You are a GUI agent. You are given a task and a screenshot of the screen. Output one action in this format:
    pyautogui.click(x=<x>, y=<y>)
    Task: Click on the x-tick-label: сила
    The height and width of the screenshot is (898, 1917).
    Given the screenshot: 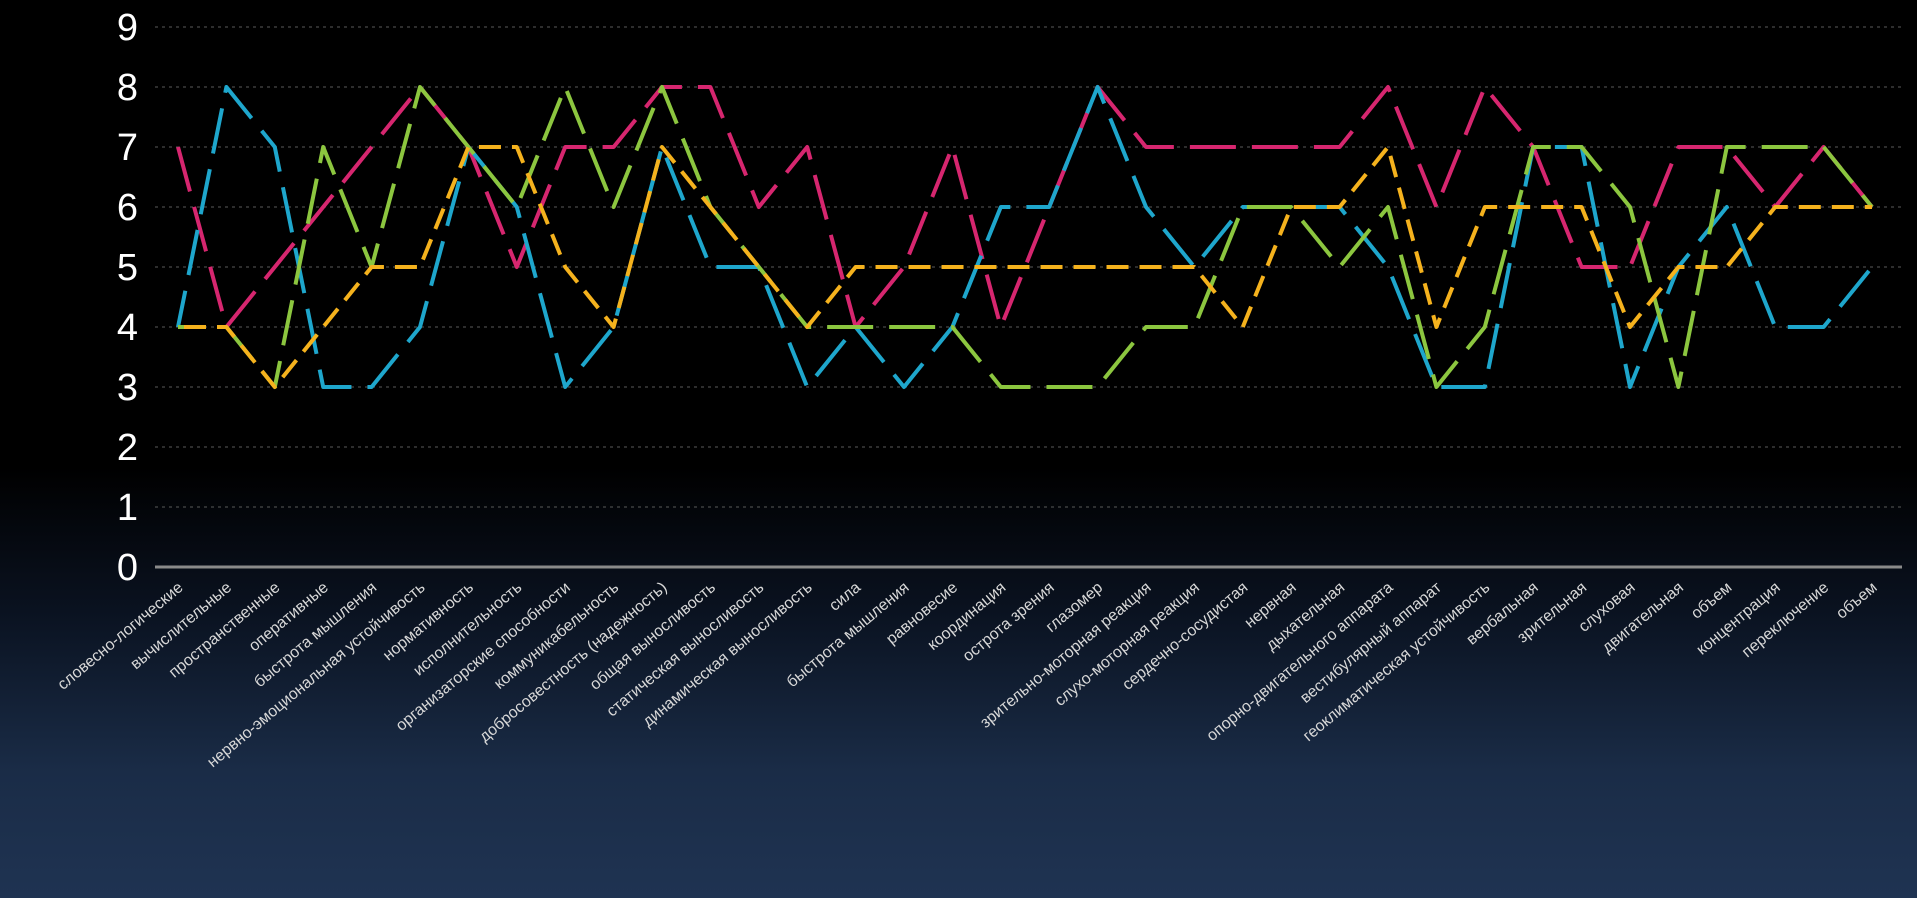 What is the action you would take?
    pyautogui.click(x=845, y=597)
    